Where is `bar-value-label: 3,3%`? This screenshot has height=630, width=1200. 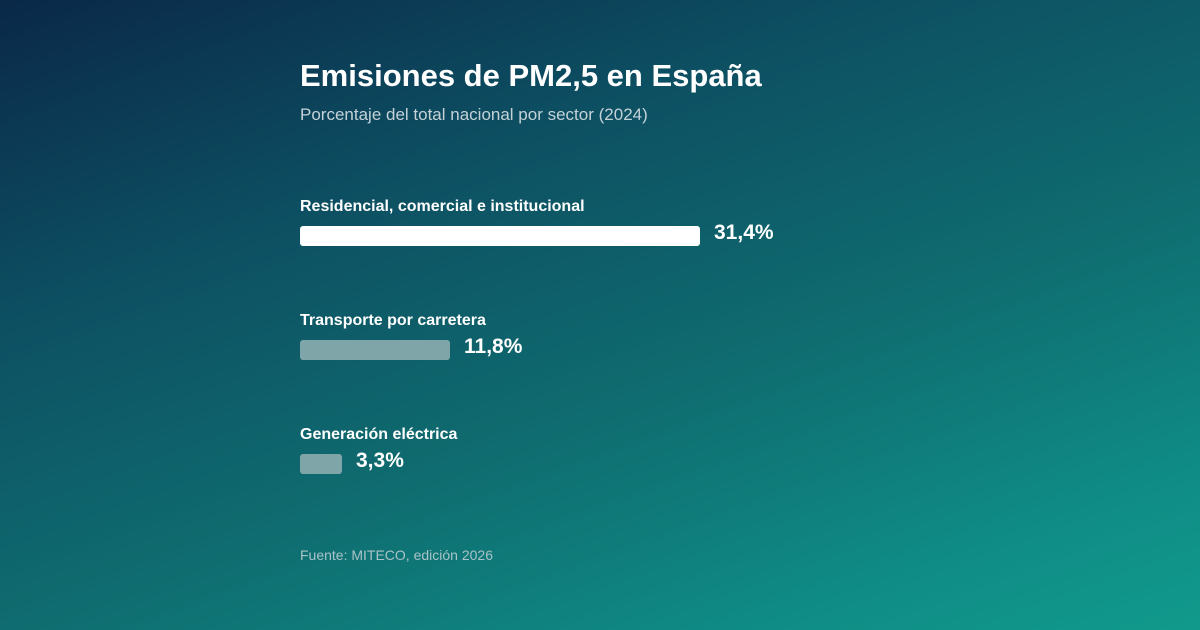 bar-value-label: 3,3% is located at coordinates (380, 460).